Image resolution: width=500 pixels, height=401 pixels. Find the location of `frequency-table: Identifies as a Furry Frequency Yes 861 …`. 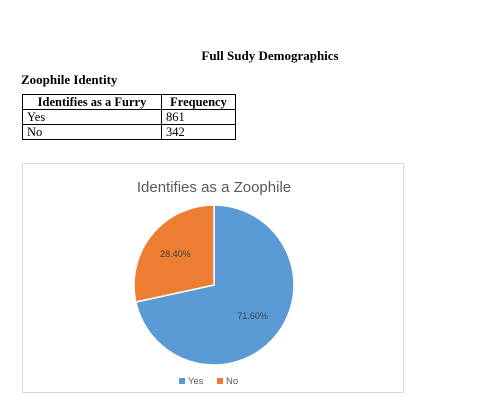

frequency-table: Identifies as a Furry Frequency Yes 861 … is located at coordinates (129, 117).